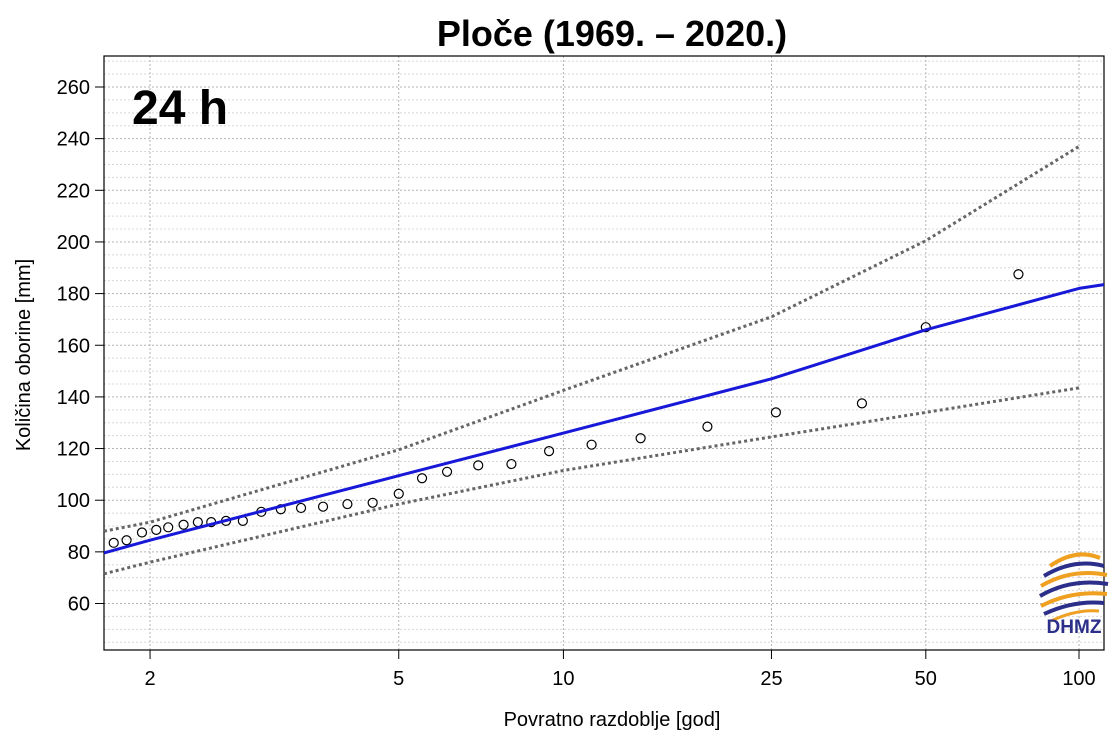  I want to click on x-tick-label: 5, so click(398, 679).